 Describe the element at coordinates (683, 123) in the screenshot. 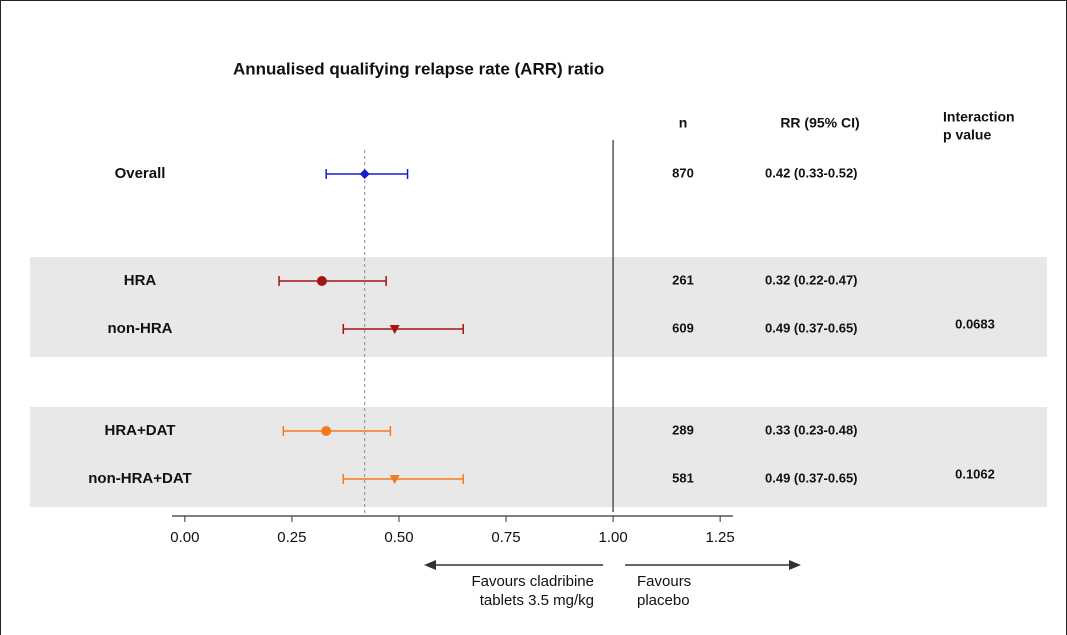

I see `n-header: n` at that location.